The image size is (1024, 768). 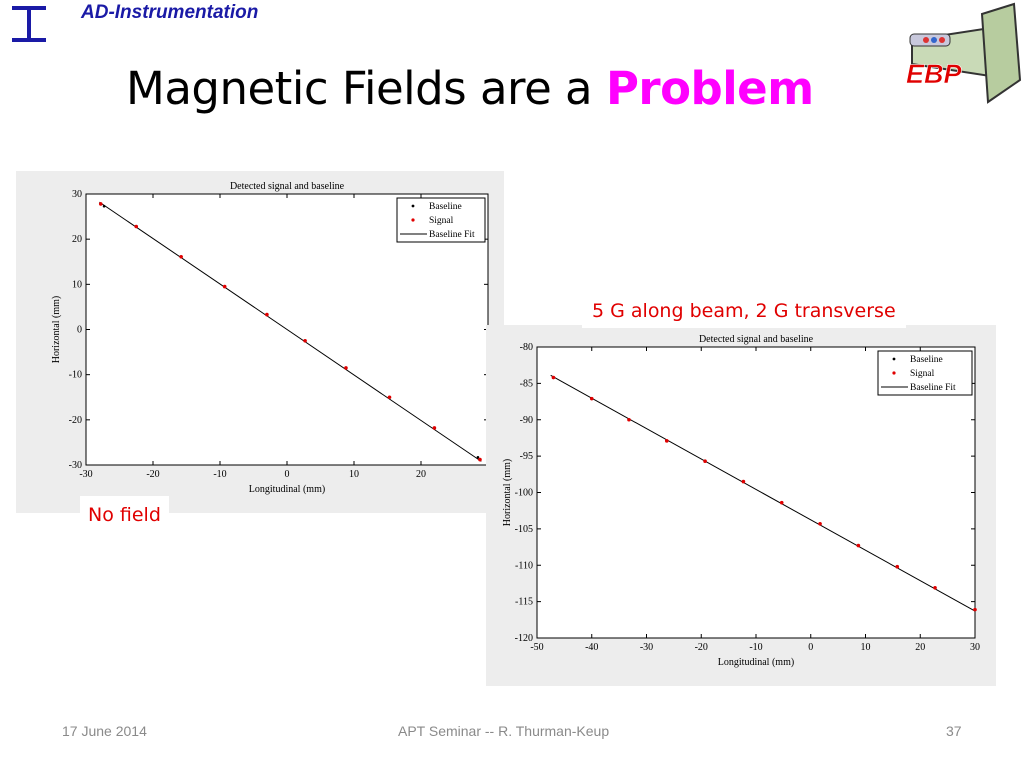 I want to click on x-tick-label: 30, so click(x=975, y=647).